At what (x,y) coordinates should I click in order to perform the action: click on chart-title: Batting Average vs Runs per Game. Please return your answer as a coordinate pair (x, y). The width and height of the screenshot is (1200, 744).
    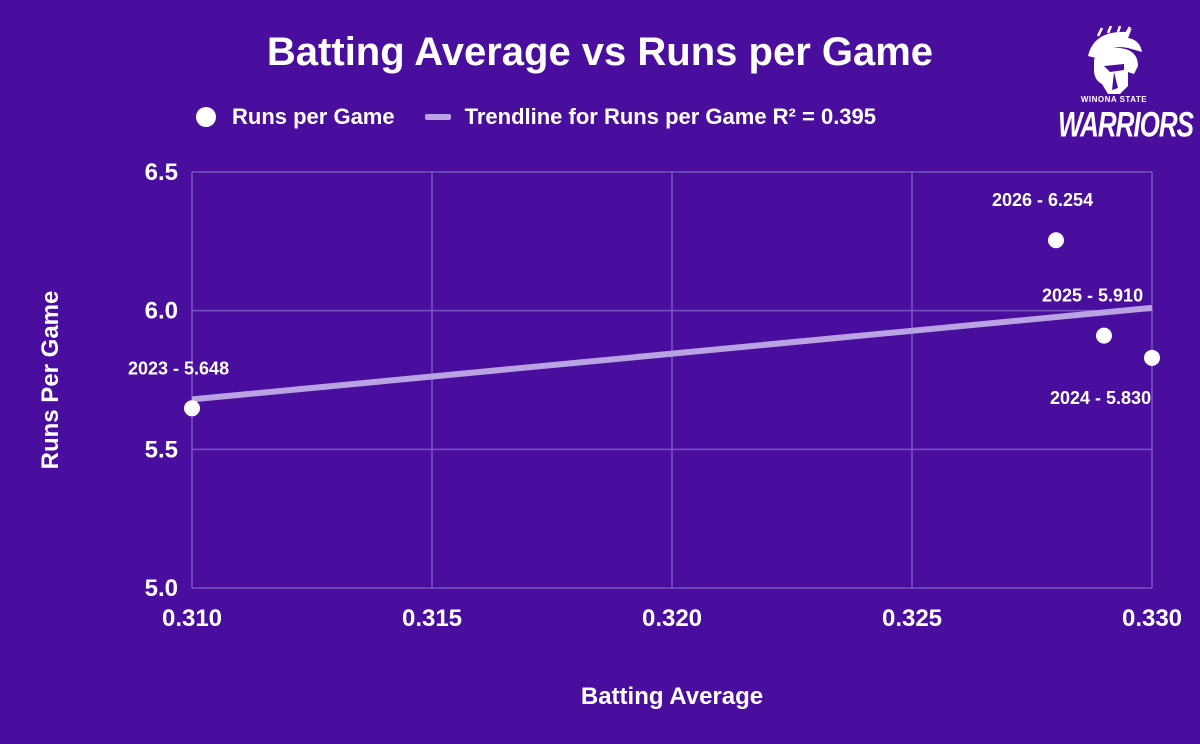
    Looking at the image, I should click on (600, 52).